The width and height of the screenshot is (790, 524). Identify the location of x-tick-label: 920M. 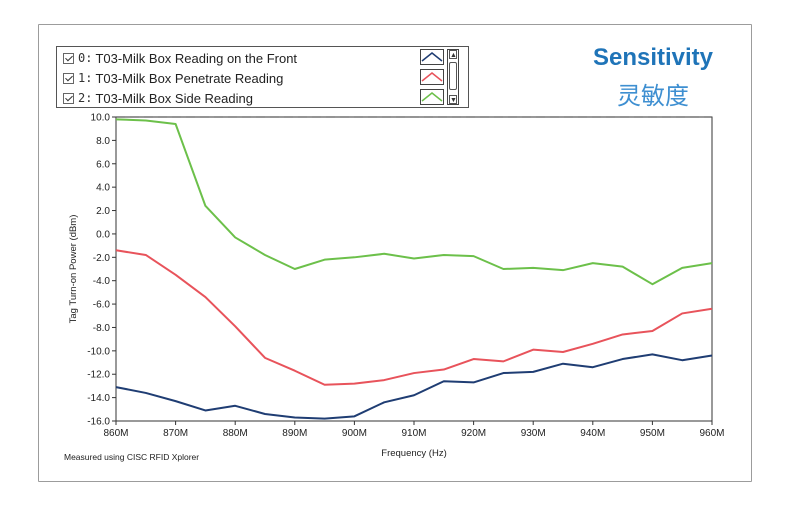
(473, 433).